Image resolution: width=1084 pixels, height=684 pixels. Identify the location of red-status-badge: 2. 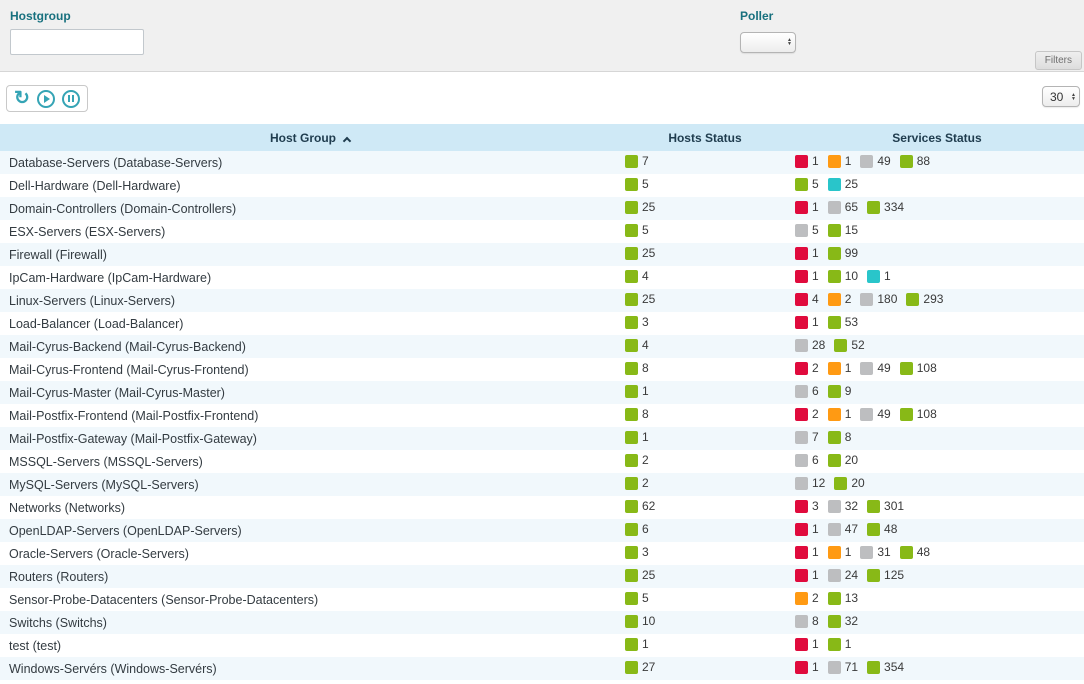
(807, 414).